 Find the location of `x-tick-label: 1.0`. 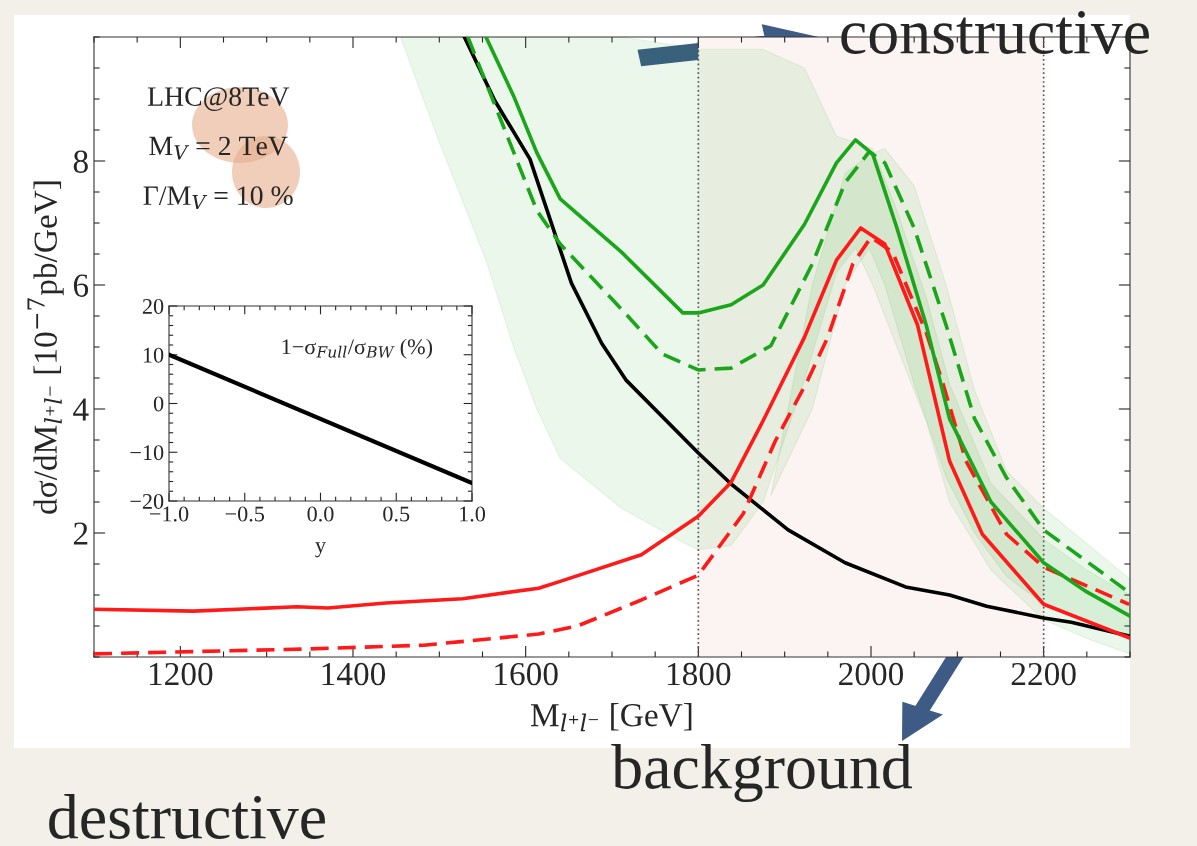

x-tick-label: 1.0 is located at coordinates (473, 514).